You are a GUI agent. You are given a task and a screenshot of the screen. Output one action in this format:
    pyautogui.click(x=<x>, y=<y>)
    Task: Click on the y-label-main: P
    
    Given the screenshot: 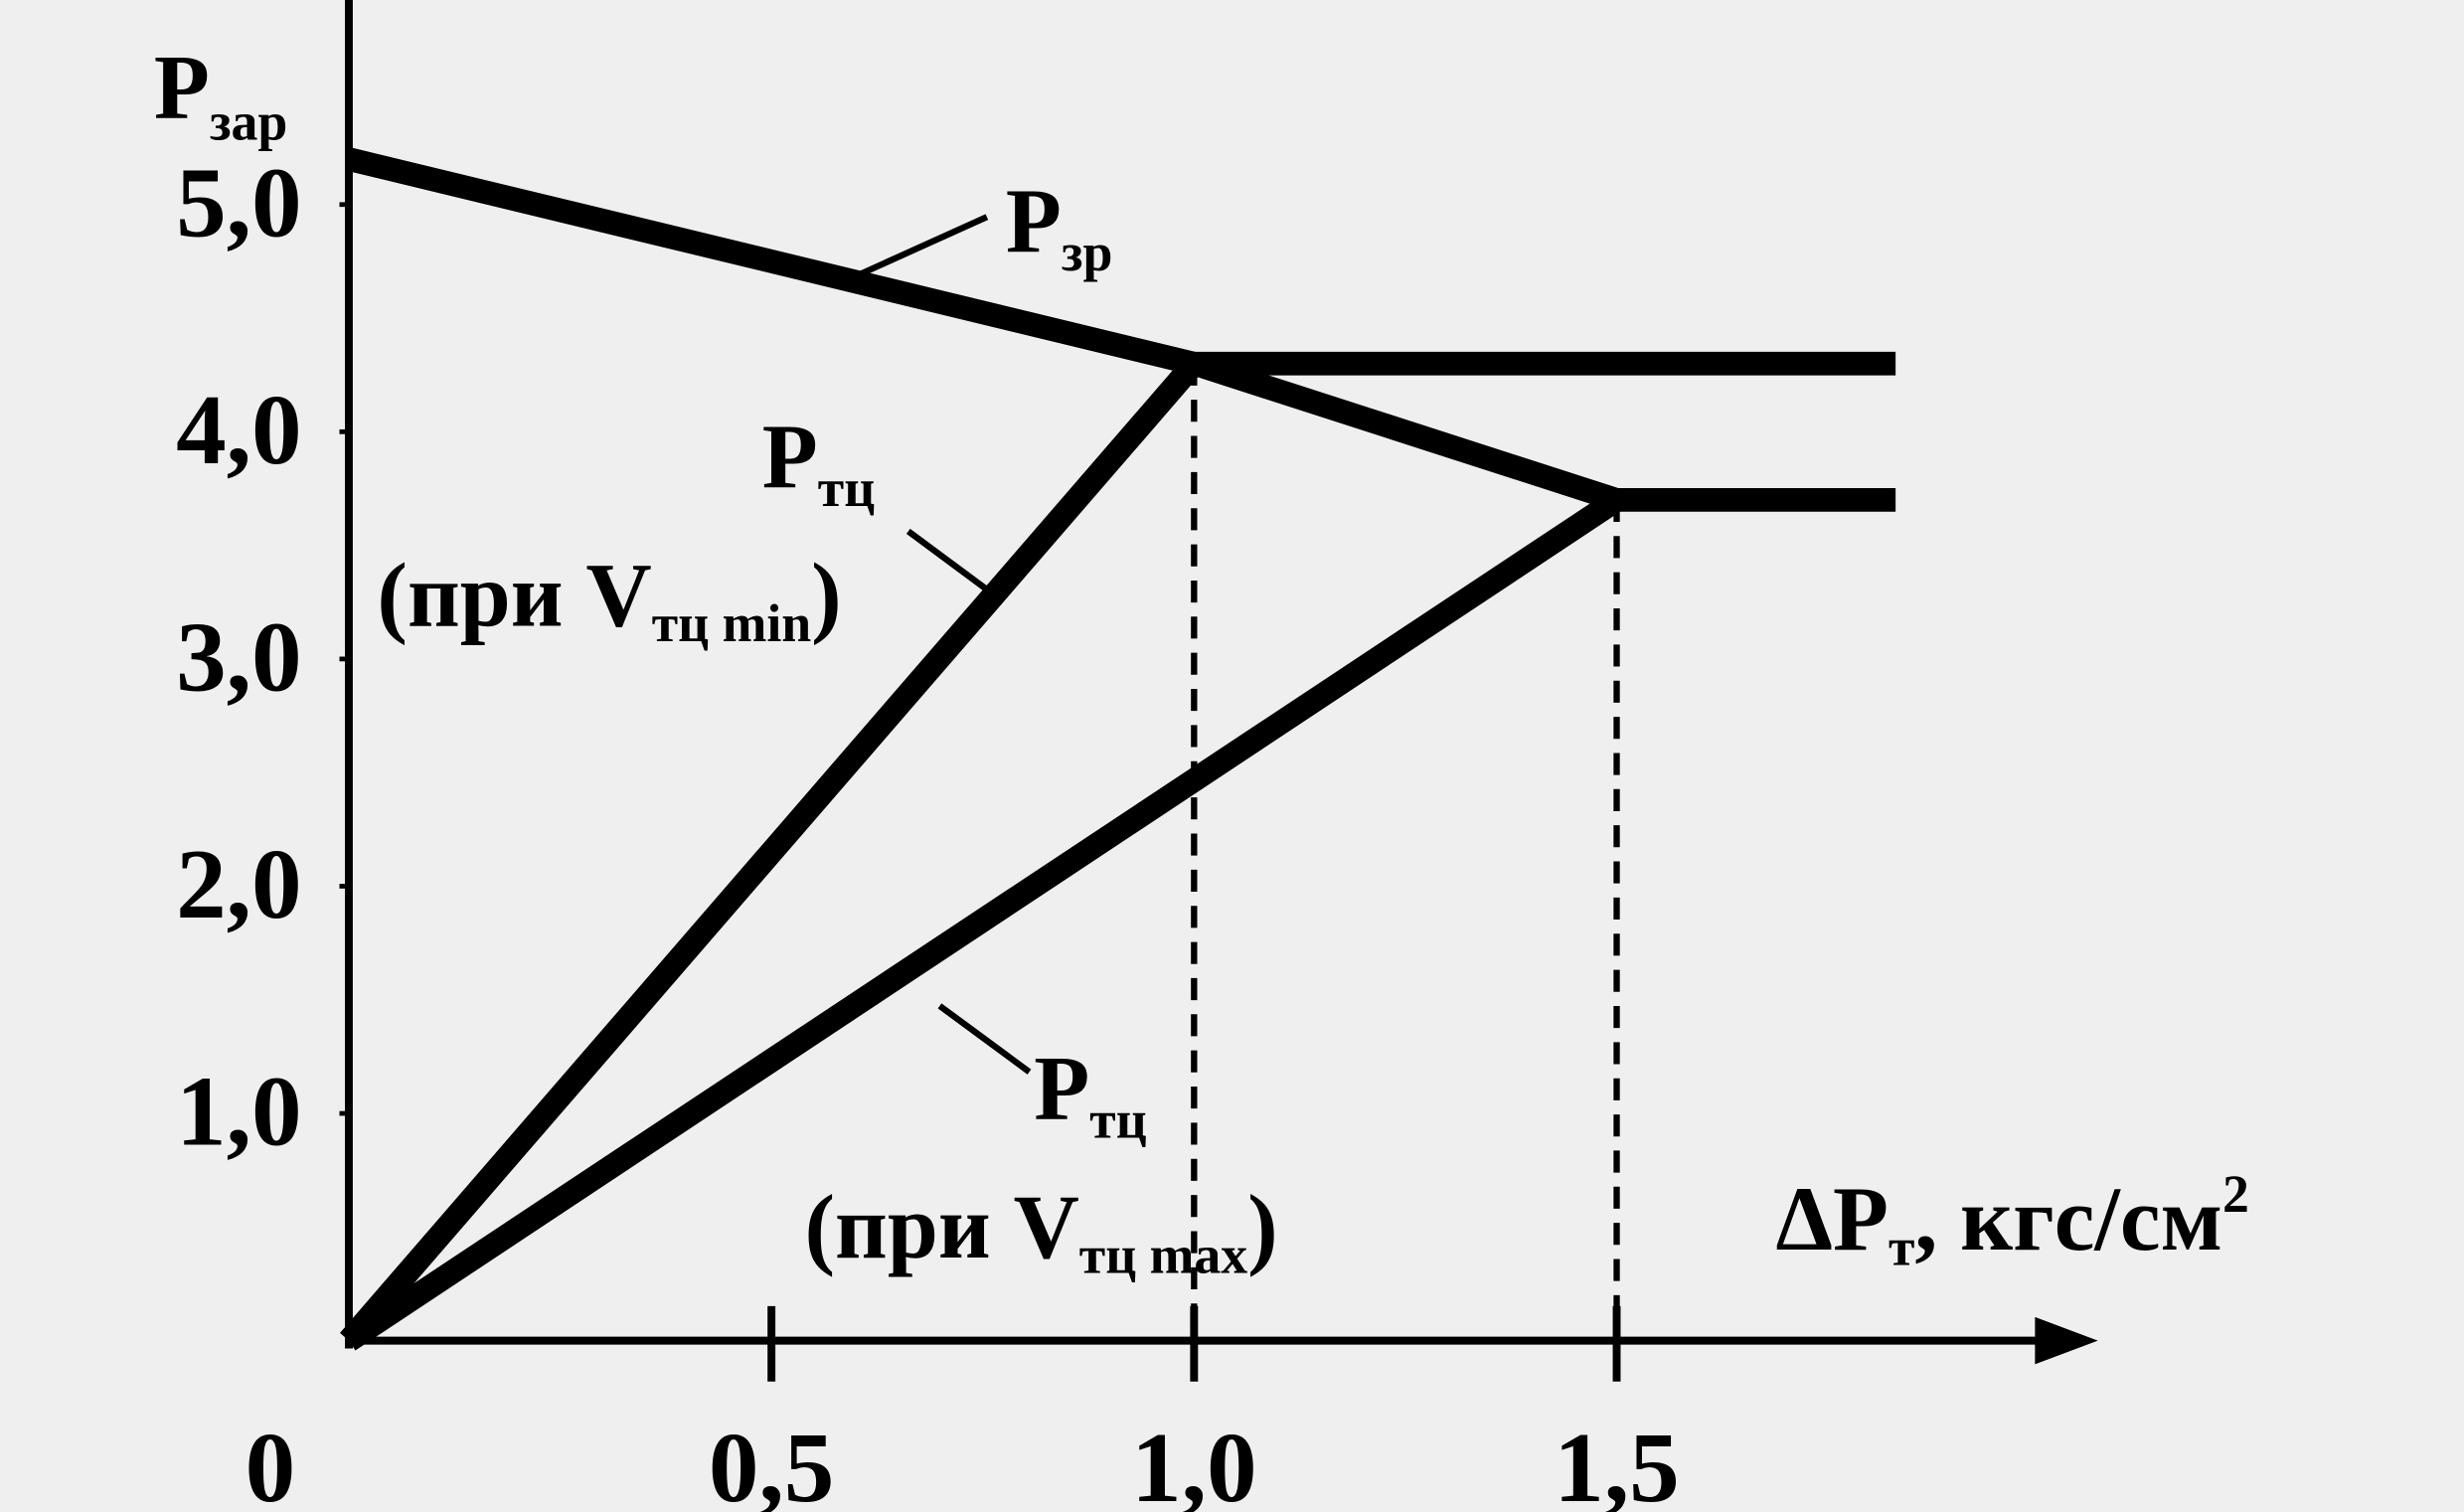 What is the action you would take?
    pyautogui.click(x=182, y=87)
    